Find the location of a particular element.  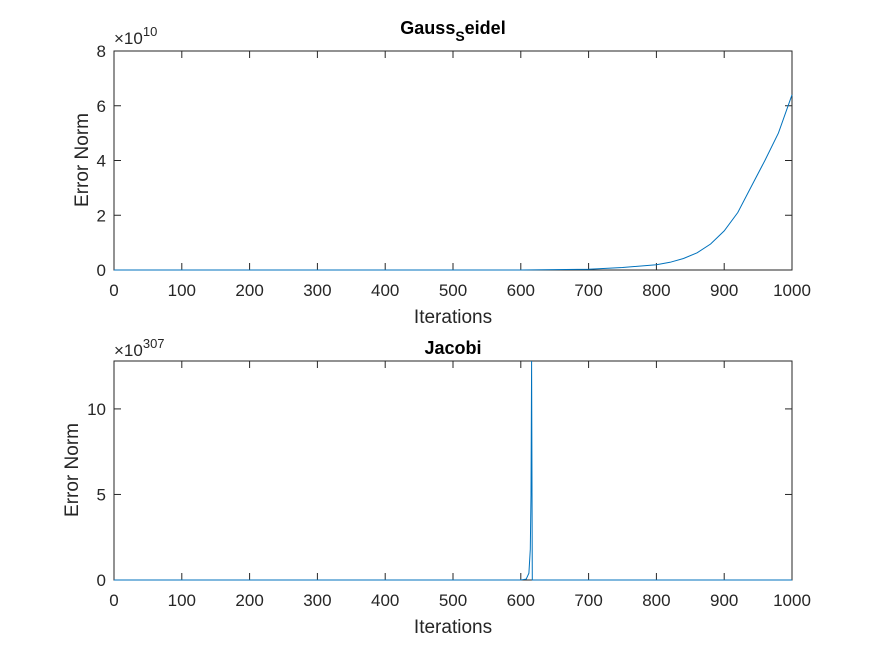

subplot-title: Jacobi is located at coordinates (452, 348).